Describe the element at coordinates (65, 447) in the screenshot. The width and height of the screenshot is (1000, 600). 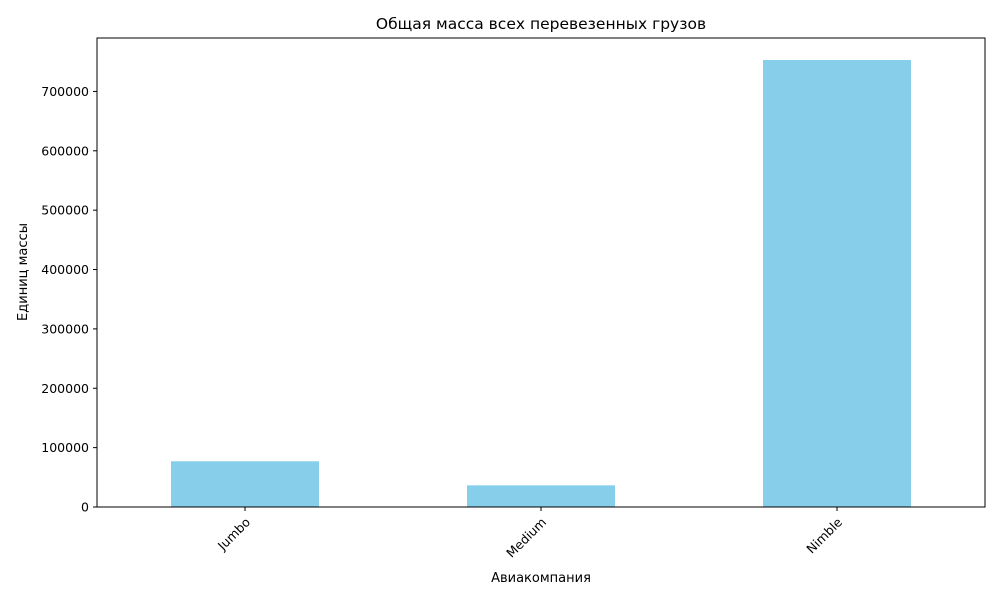
I see `y-tick-label-100000: 100000` at that location.